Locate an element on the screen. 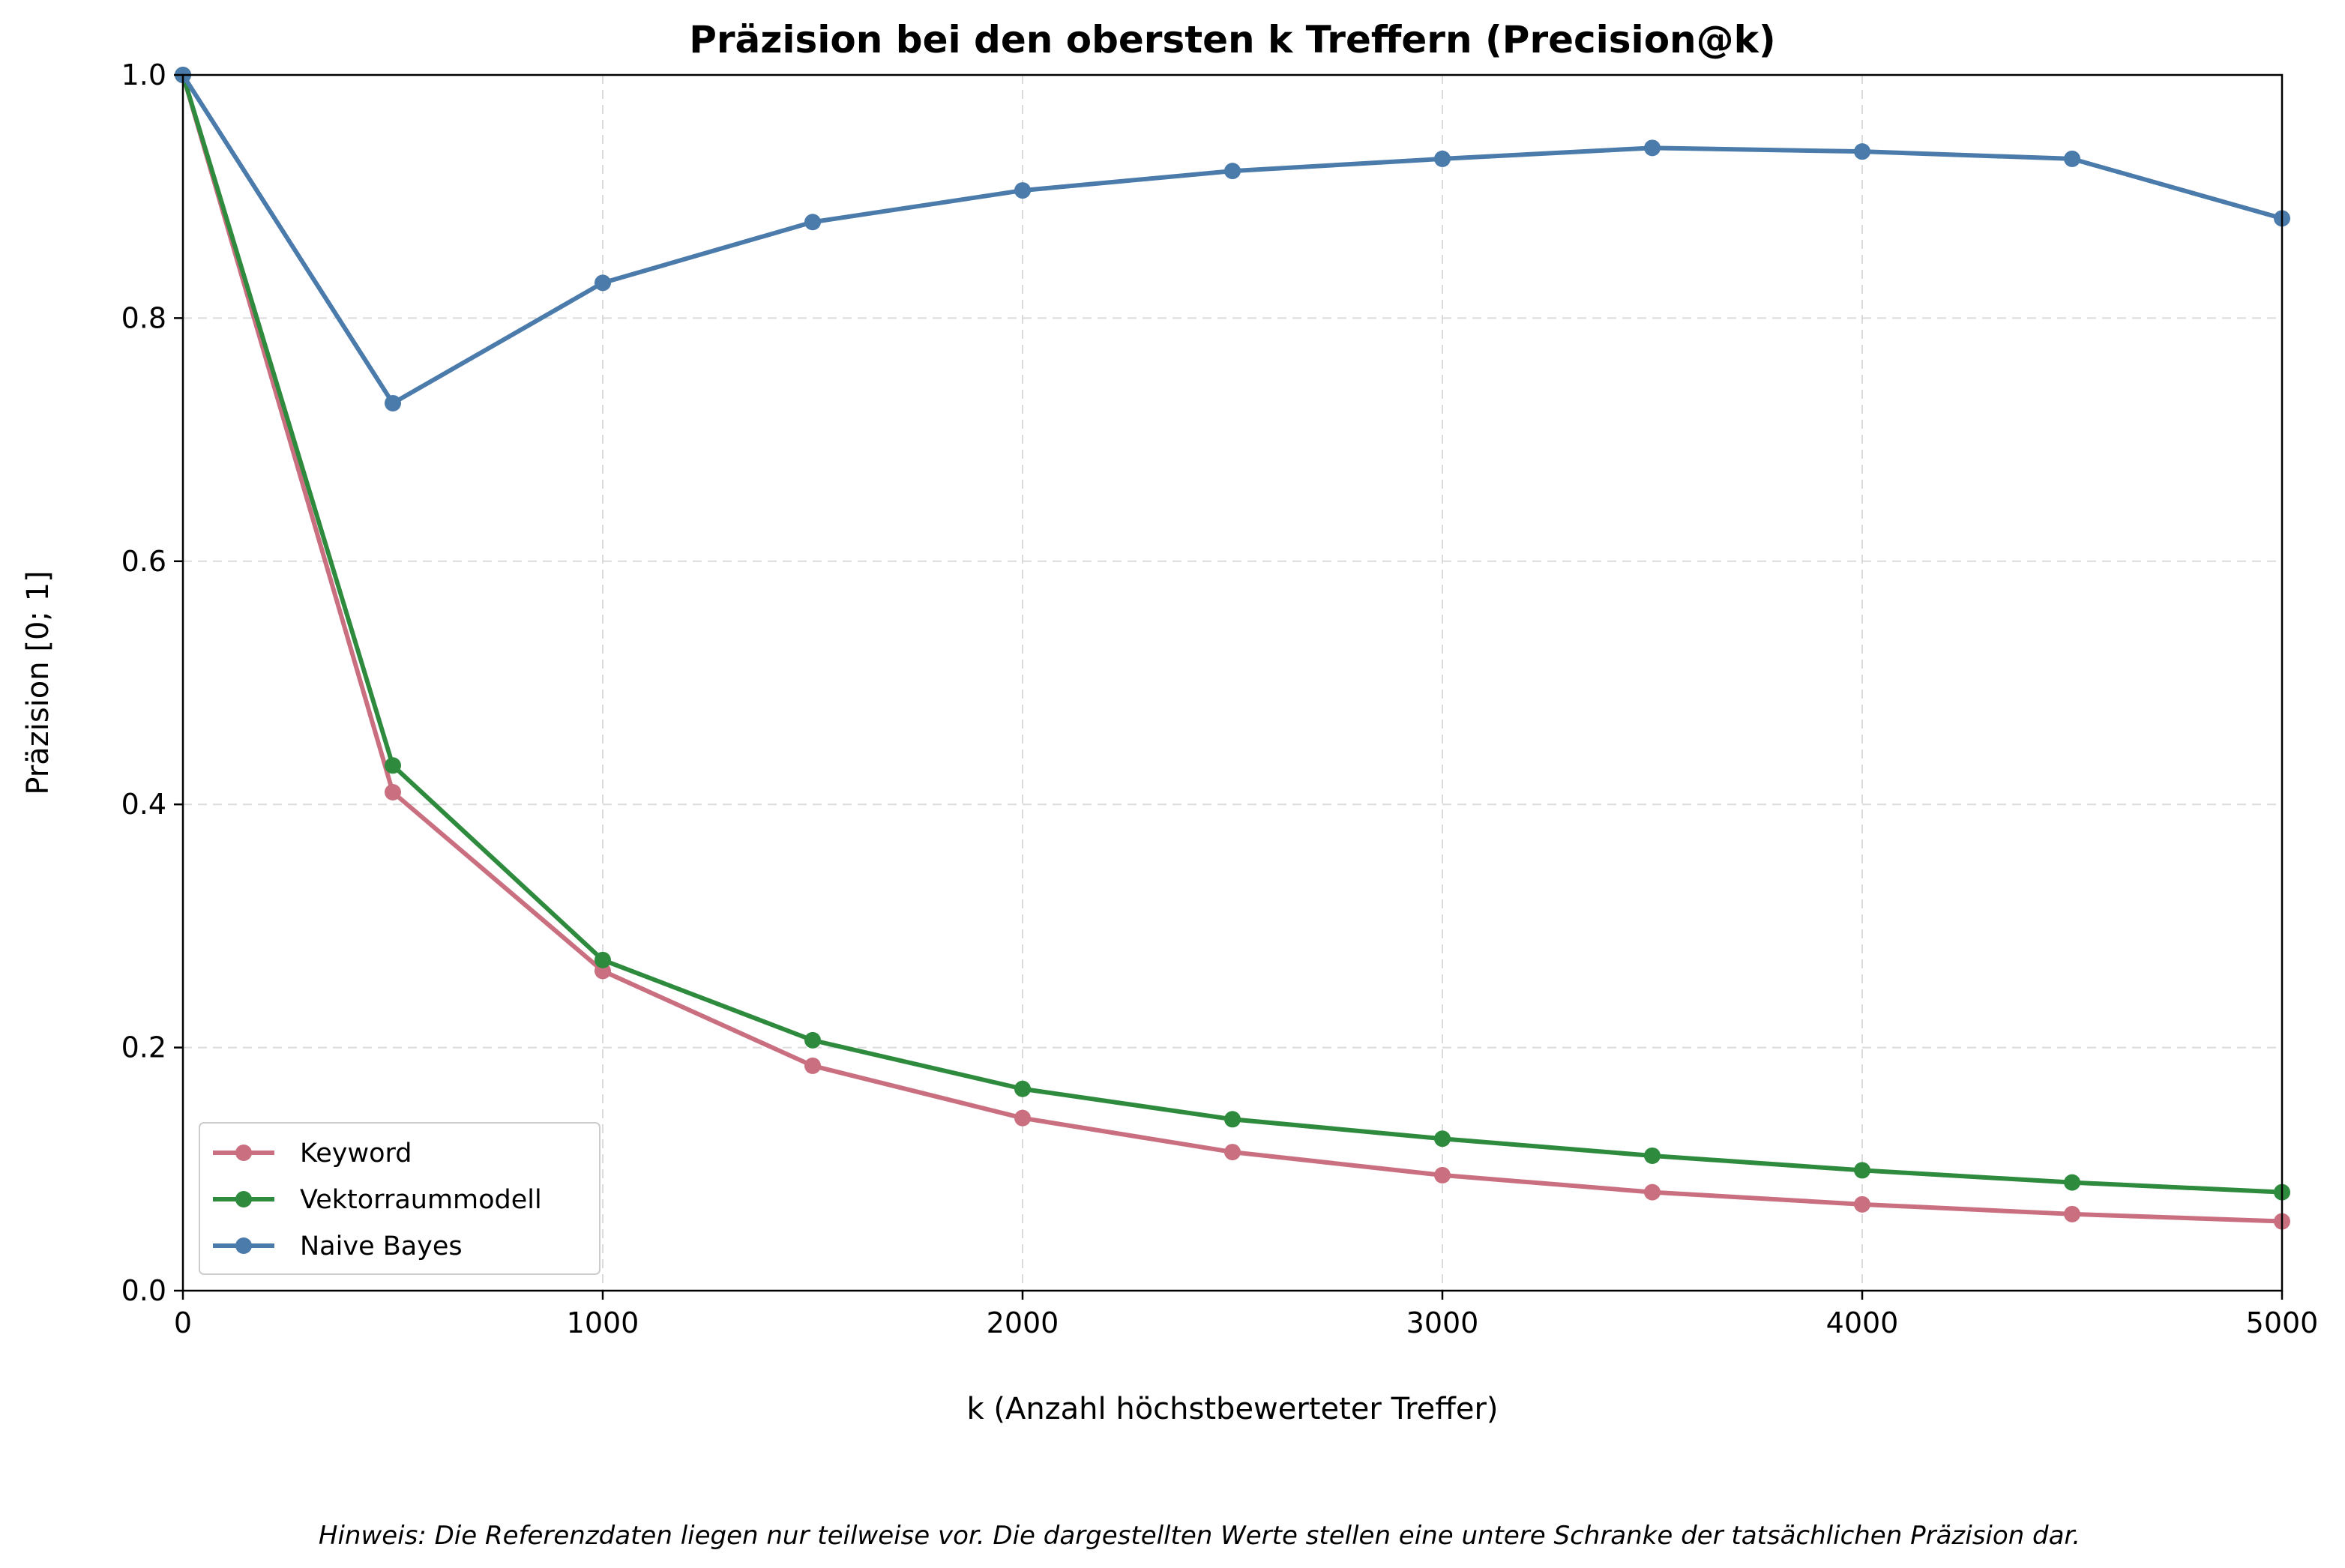 This screenshot has width=2345, height=1568. legend: Keyword Vektorraummodell Naive Bayes is located at coordinates (399, 1198).